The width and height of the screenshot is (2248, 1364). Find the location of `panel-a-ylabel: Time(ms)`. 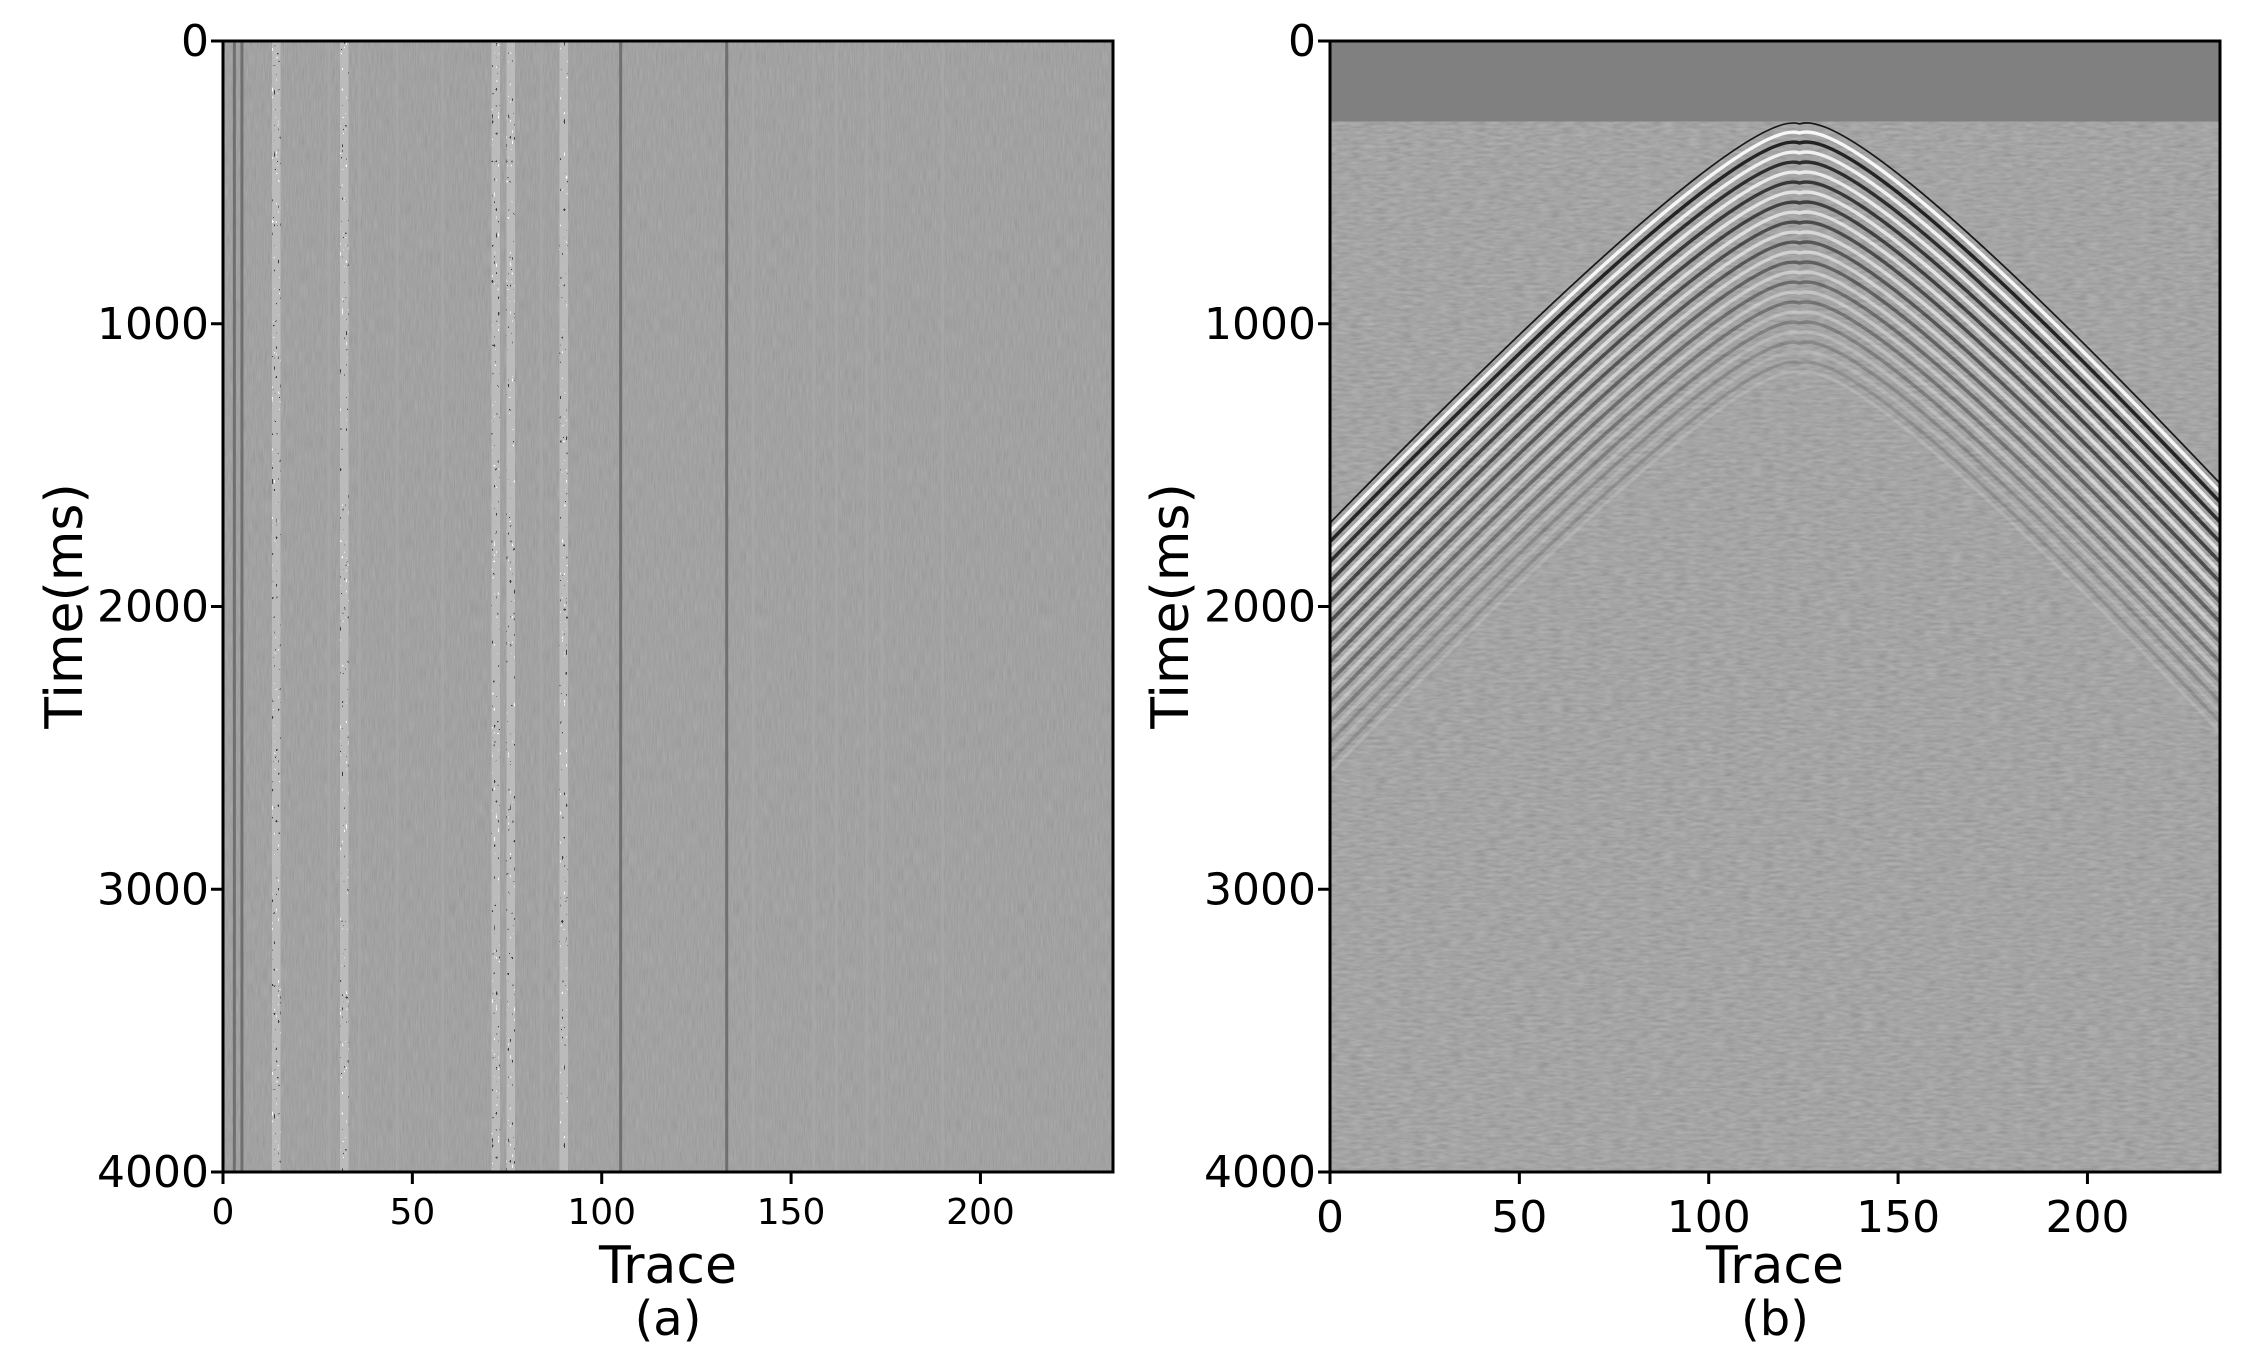

panel-a-ylabel: Time(ms) is located at coordinates (65, 606).